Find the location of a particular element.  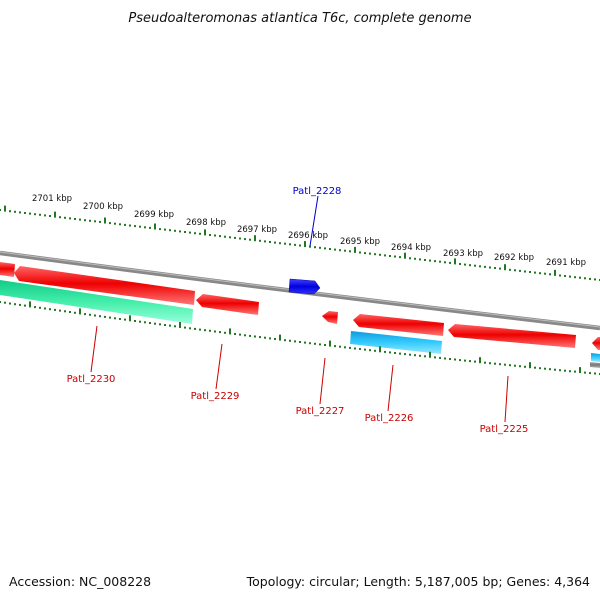

gene-label-patl-2225: Patl_2225 is located at coordinates (504, 429).